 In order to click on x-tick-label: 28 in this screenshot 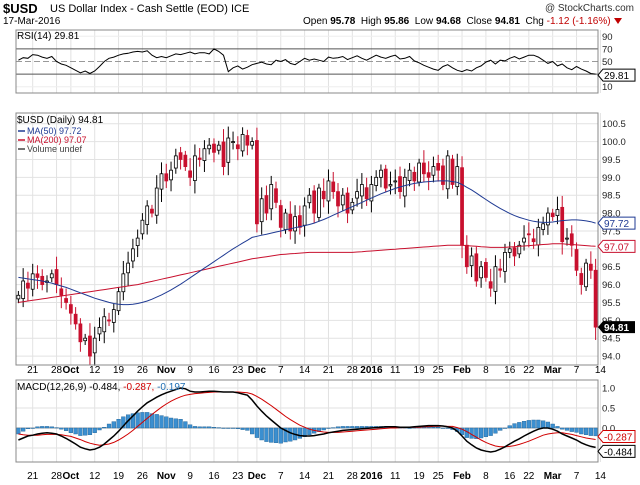, I will do `click(353, 370)`.